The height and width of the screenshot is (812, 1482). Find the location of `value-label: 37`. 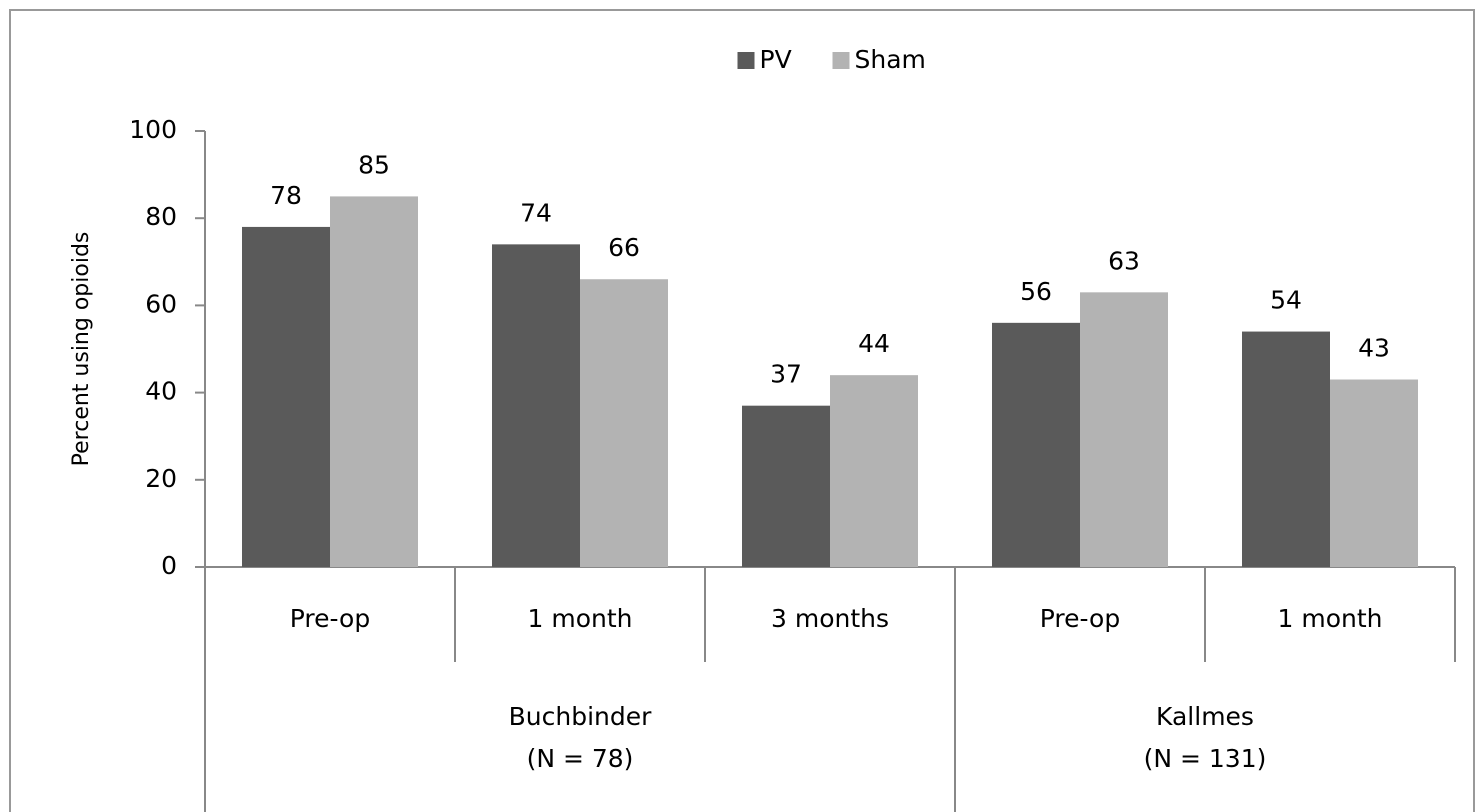

value-label: 37 is located at coordinates (786, 374).